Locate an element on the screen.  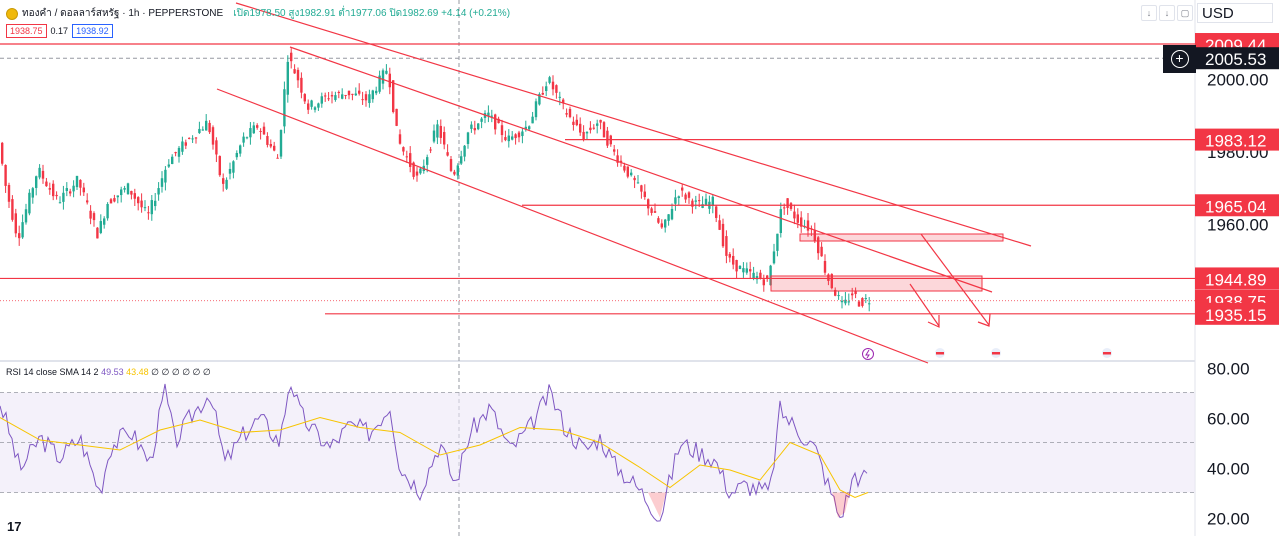
arrow-up-icon: ↓ is located at coordinates (1149, 13).